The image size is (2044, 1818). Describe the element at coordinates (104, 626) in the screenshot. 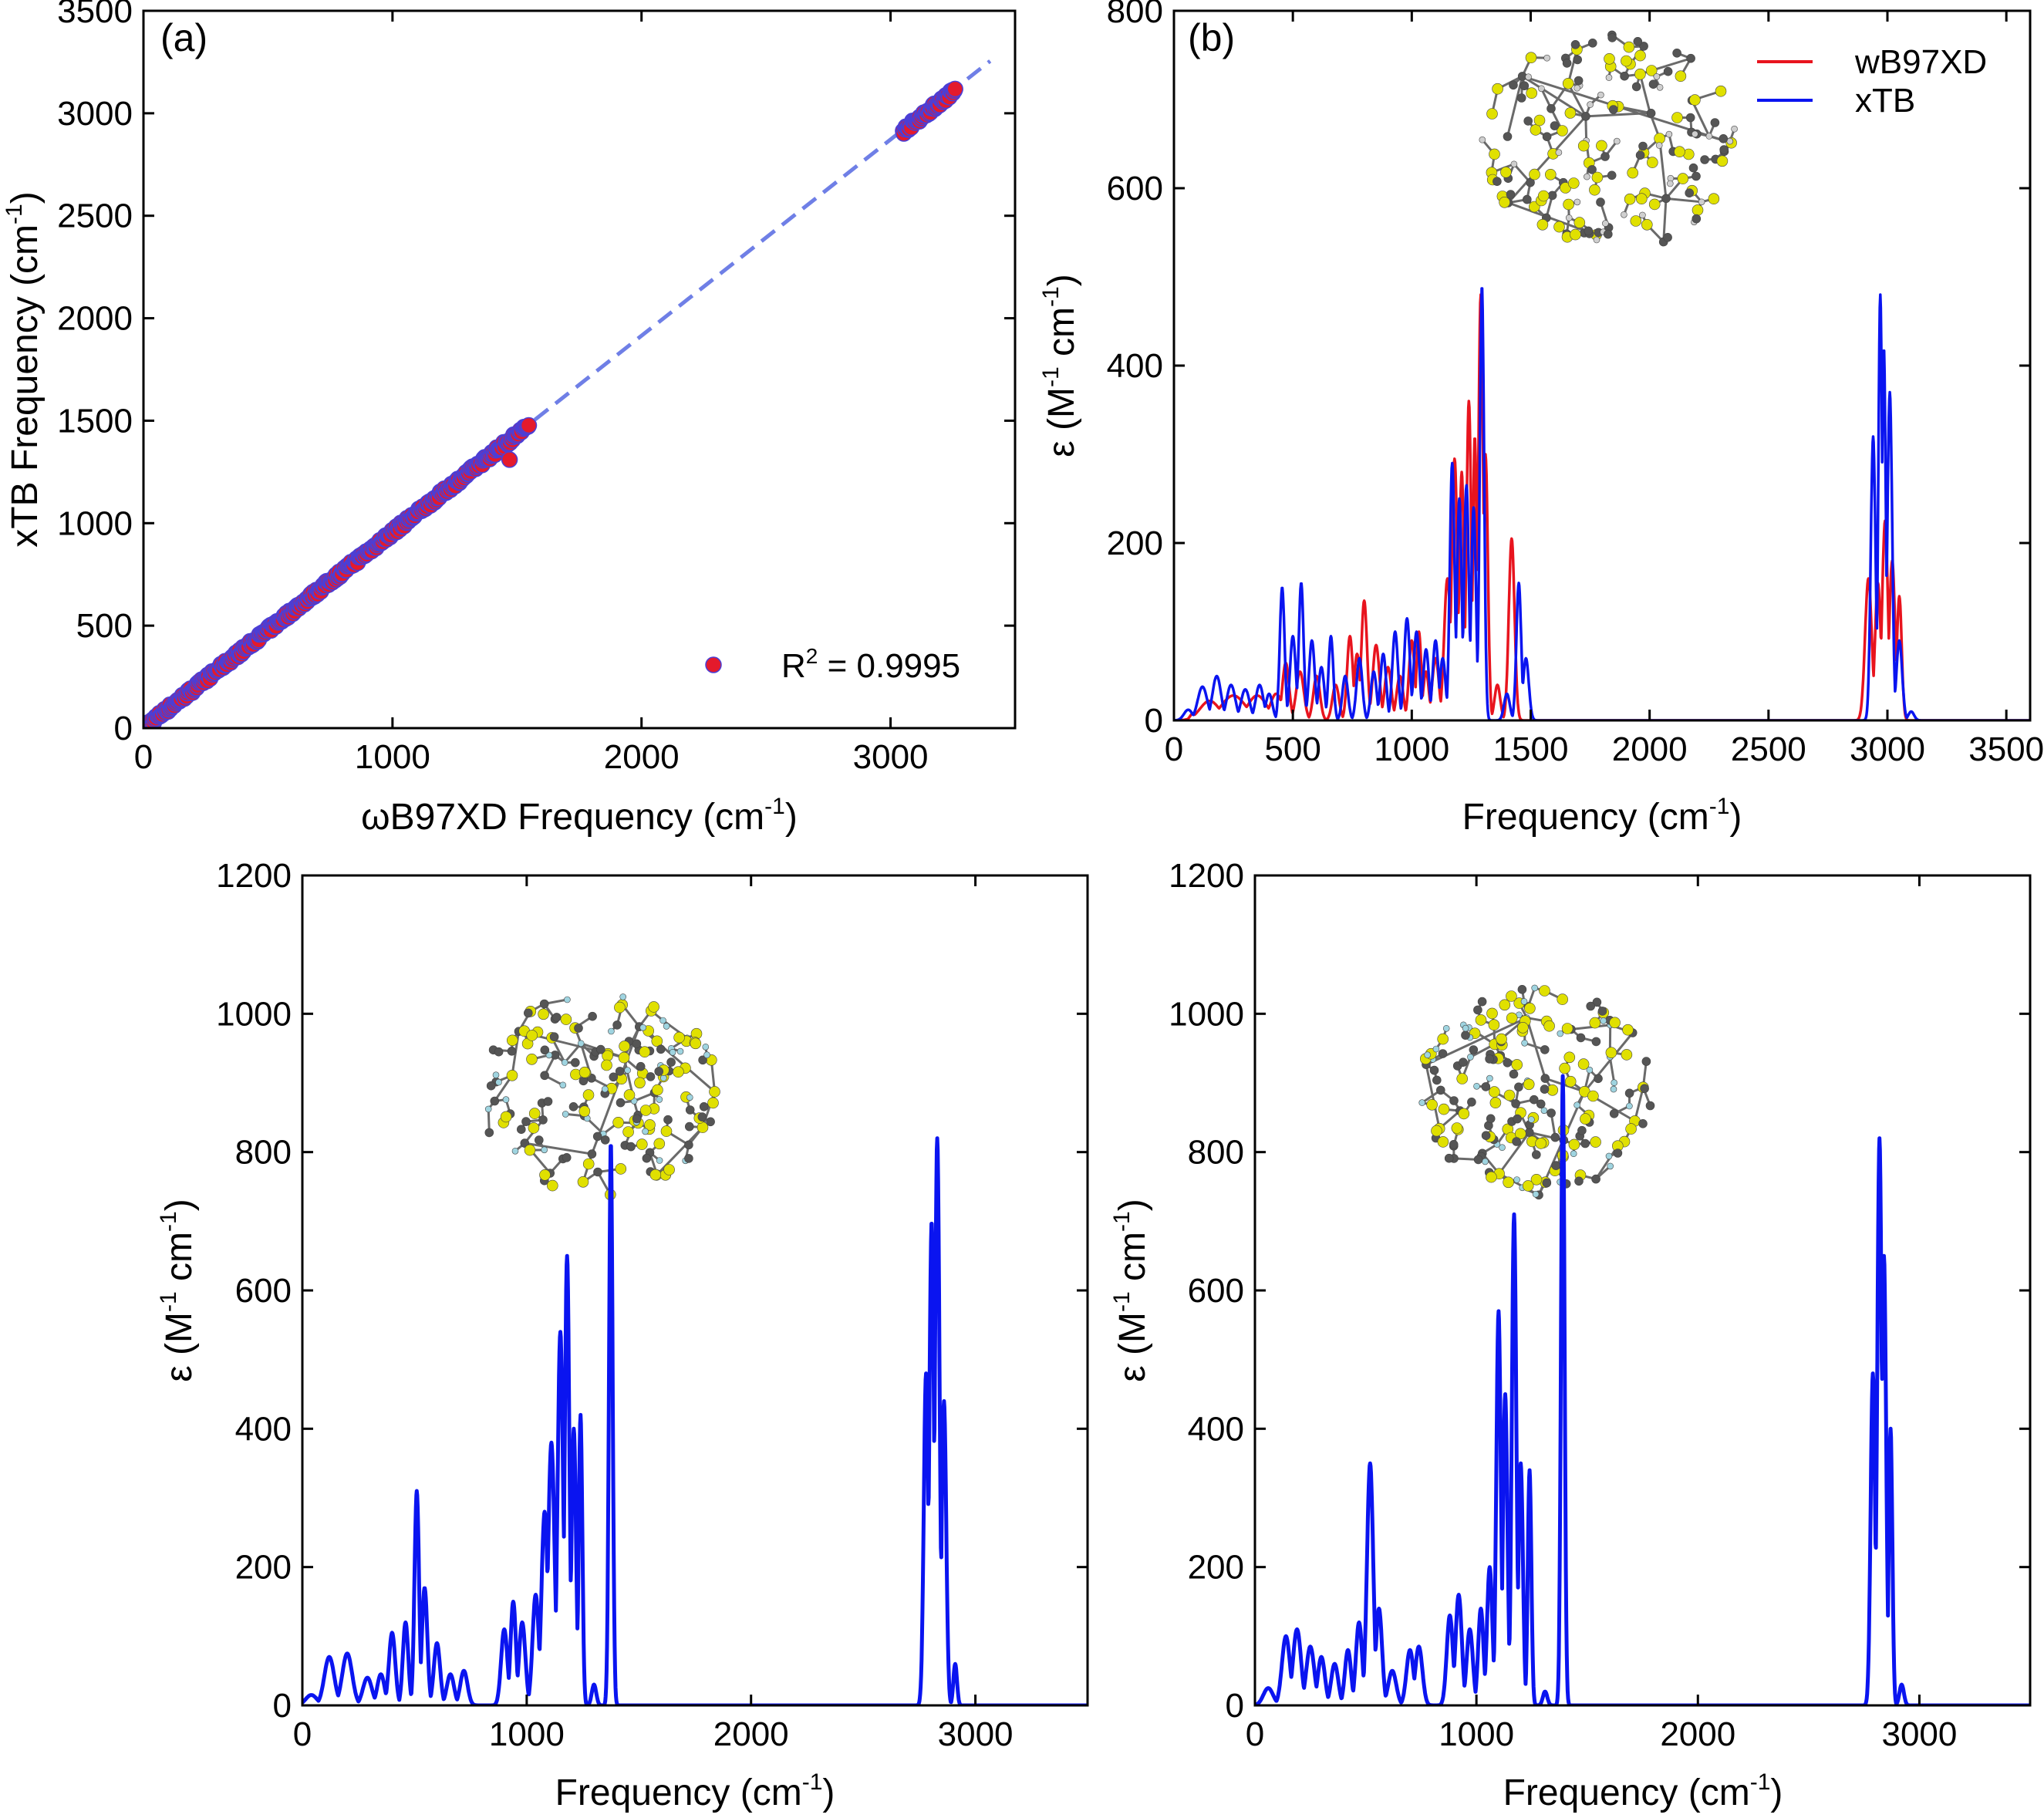

I see `y-tick-label: 500` at that location.